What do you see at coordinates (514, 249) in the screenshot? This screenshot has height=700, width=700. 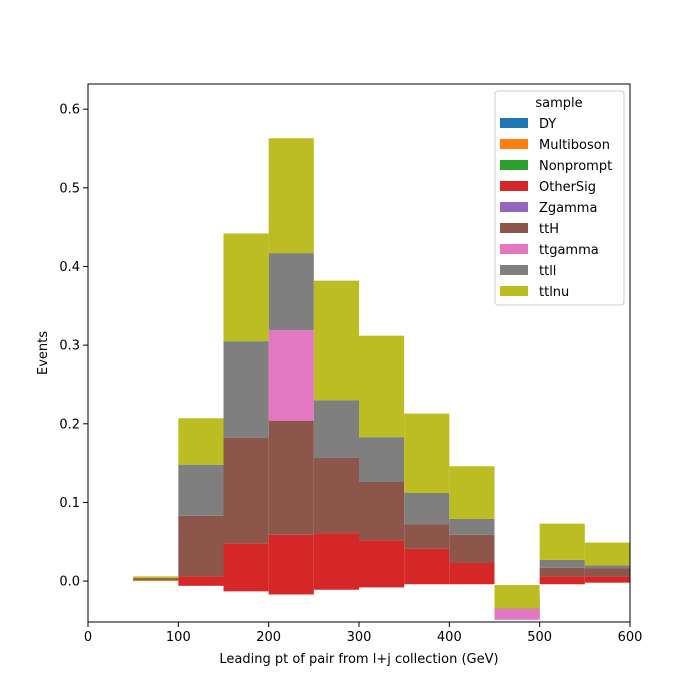 I see `legend-swatch-ttgamma` at bounding box center [514, 249].